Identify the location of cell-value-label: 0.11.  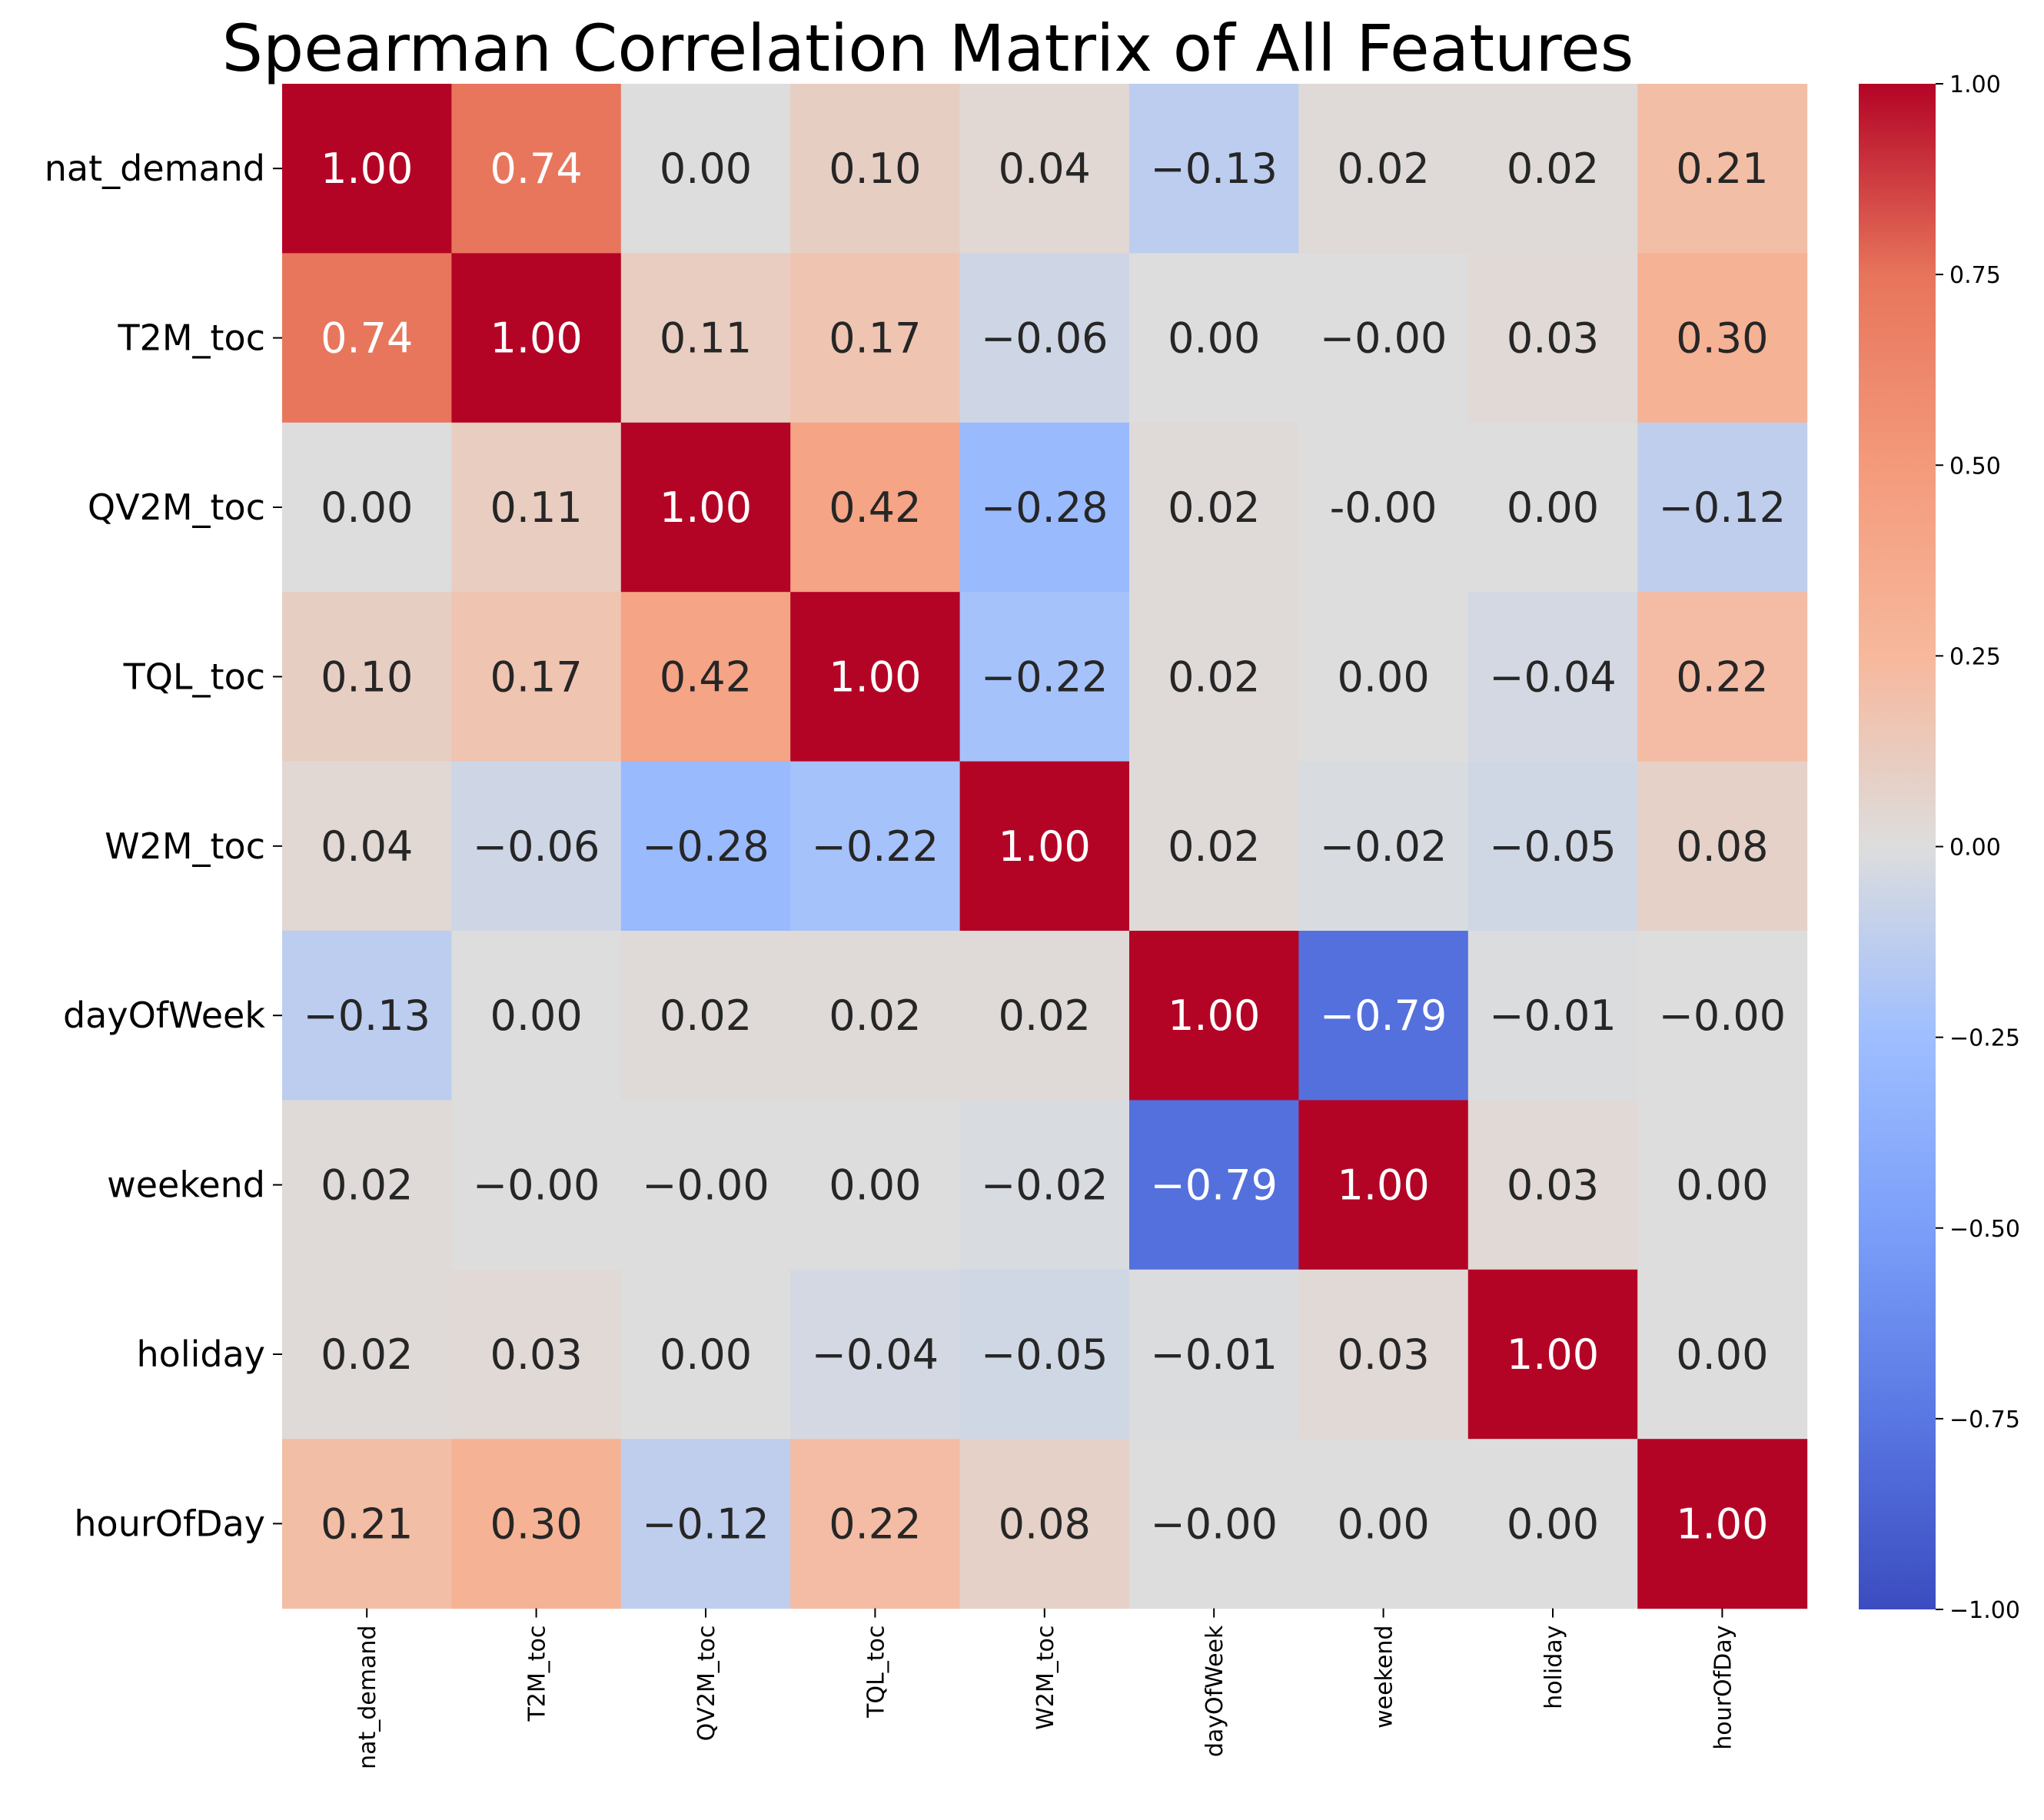
(536, 507).